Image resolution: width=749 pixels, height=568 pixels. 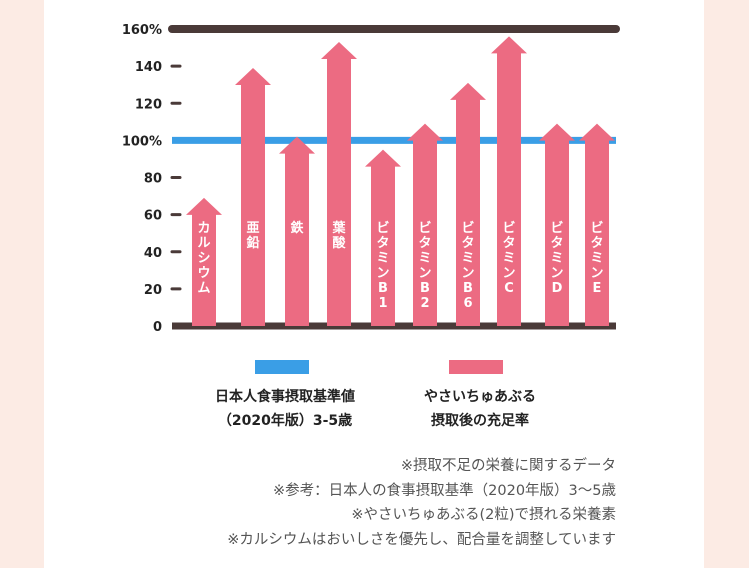 What do you see at coordinates (444, 490) in the screenshot?
I see `footnote: ※参考：日本人の食事摂取基準（2020年版）3〜5歳` at bounding box center [444, 490].